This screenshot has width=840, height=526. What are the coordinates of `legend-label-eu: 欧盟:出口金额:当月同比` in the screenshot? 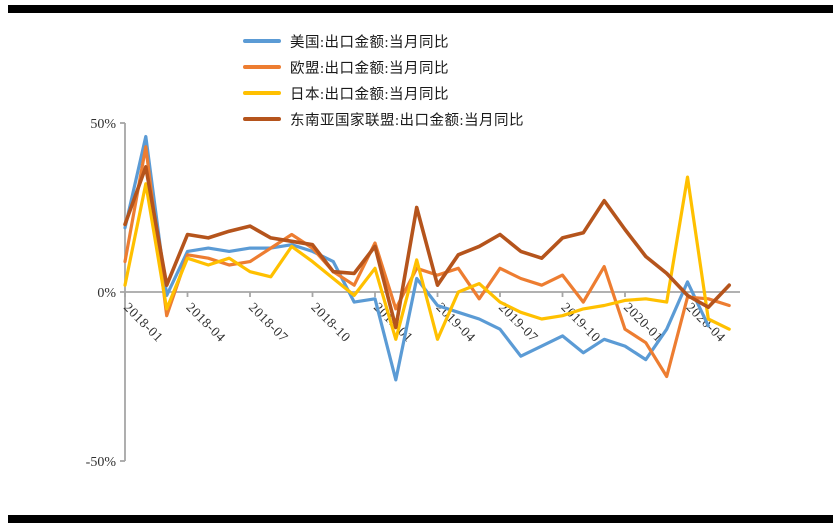 It's located at (370, 68).